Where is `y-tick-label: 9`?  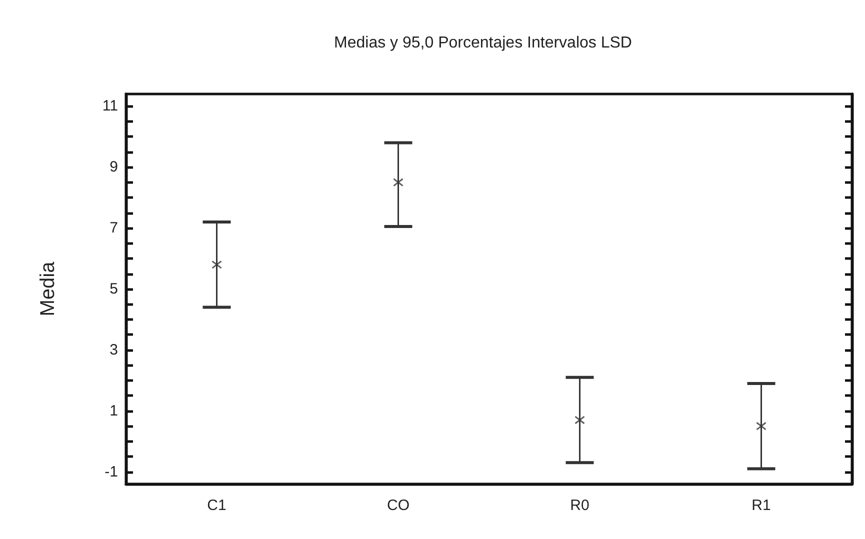
y-tick-label: 9 is located at coordinates (114, 167).